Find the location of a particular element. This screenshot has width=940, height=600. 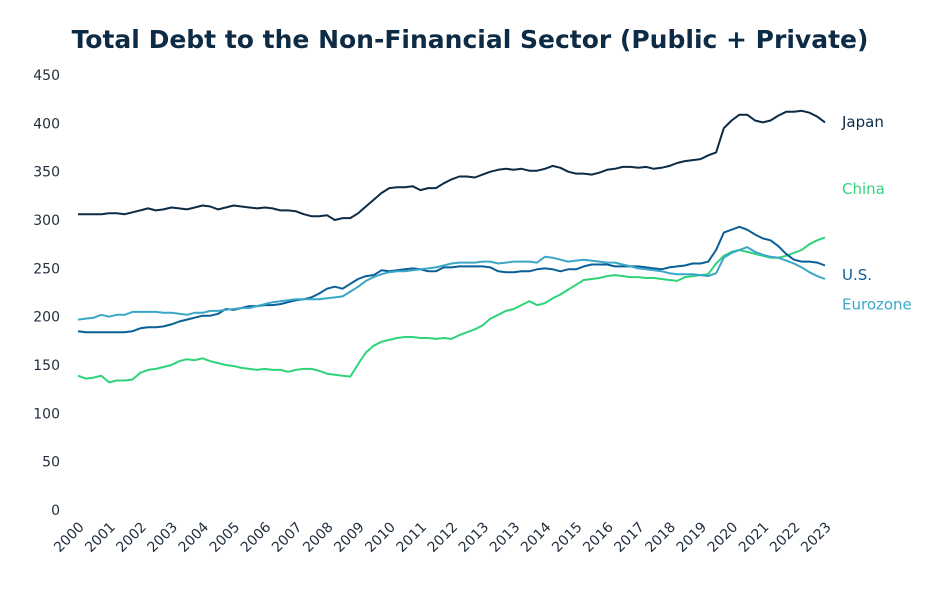

x-tick-label: 2023 is located at coordinates (816, 537).